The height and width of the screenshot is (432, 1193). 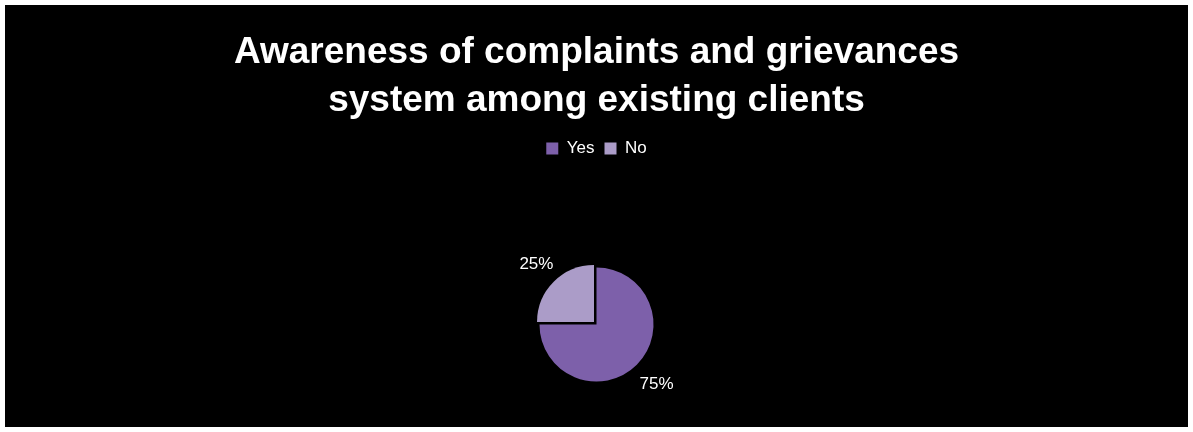 I want to click on chart-title: Awareness of complaints and grievances system among existing clients, so click(x=596, y=75).